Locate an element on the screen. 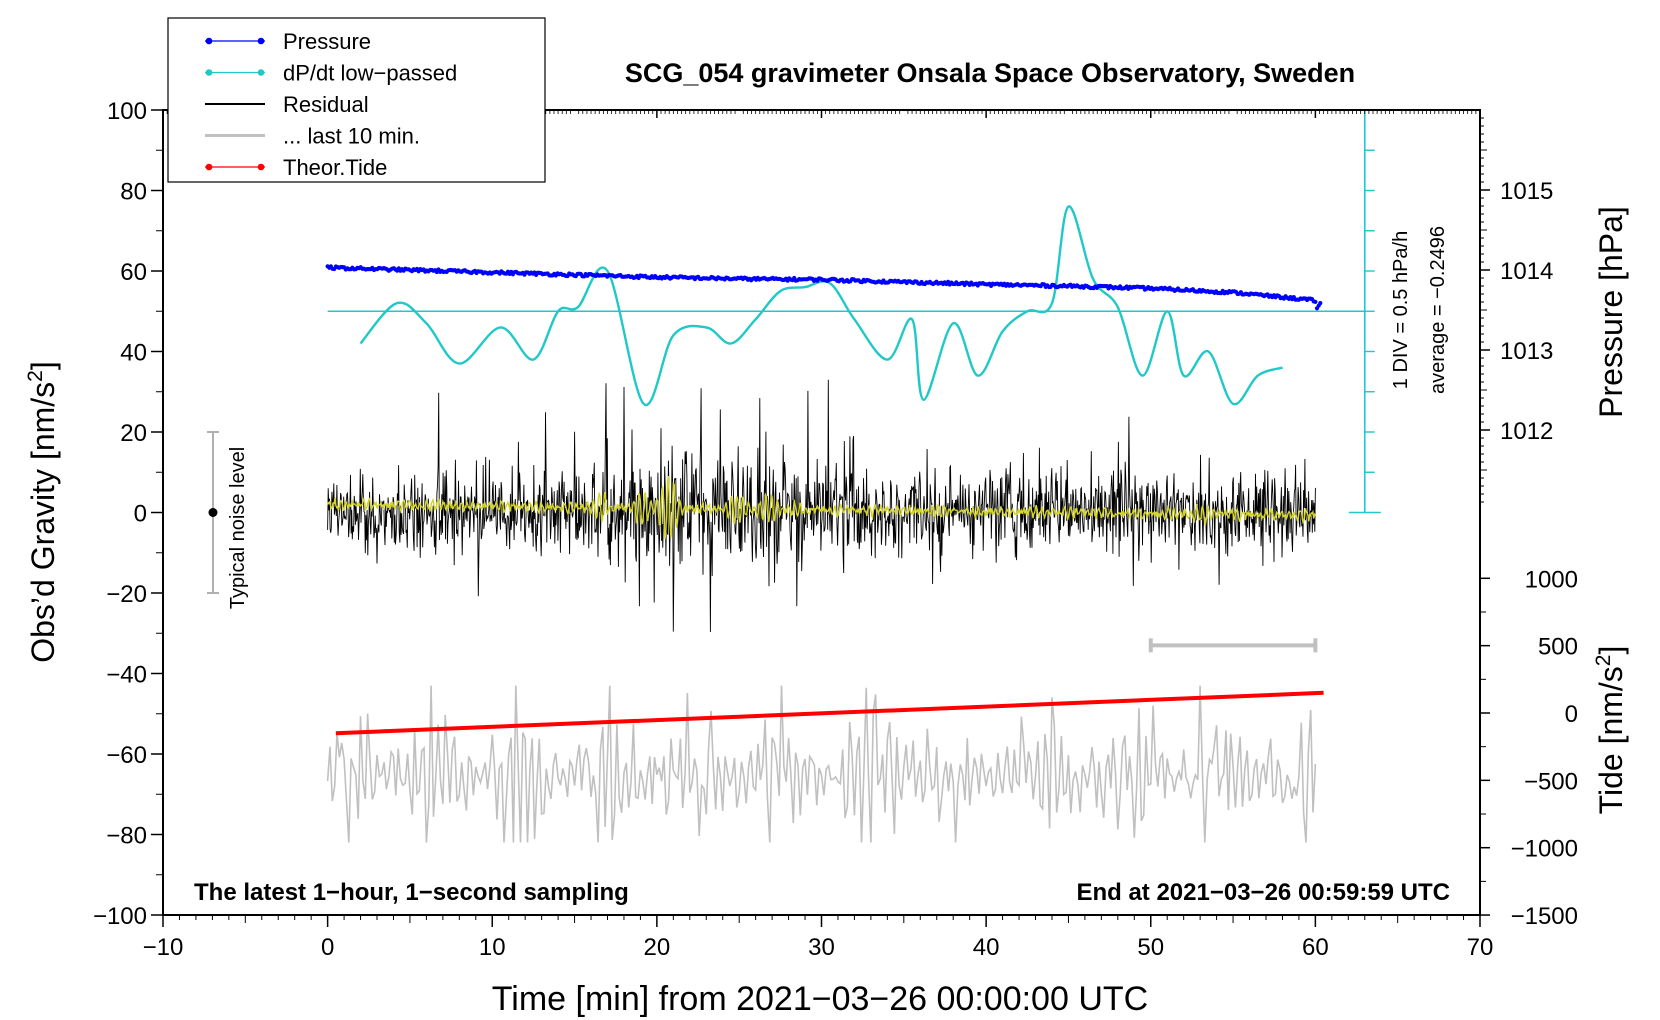 This screenshot has width=1660, height=1020. tide-tick-label: 0 is located at coordinates (1571, 714).